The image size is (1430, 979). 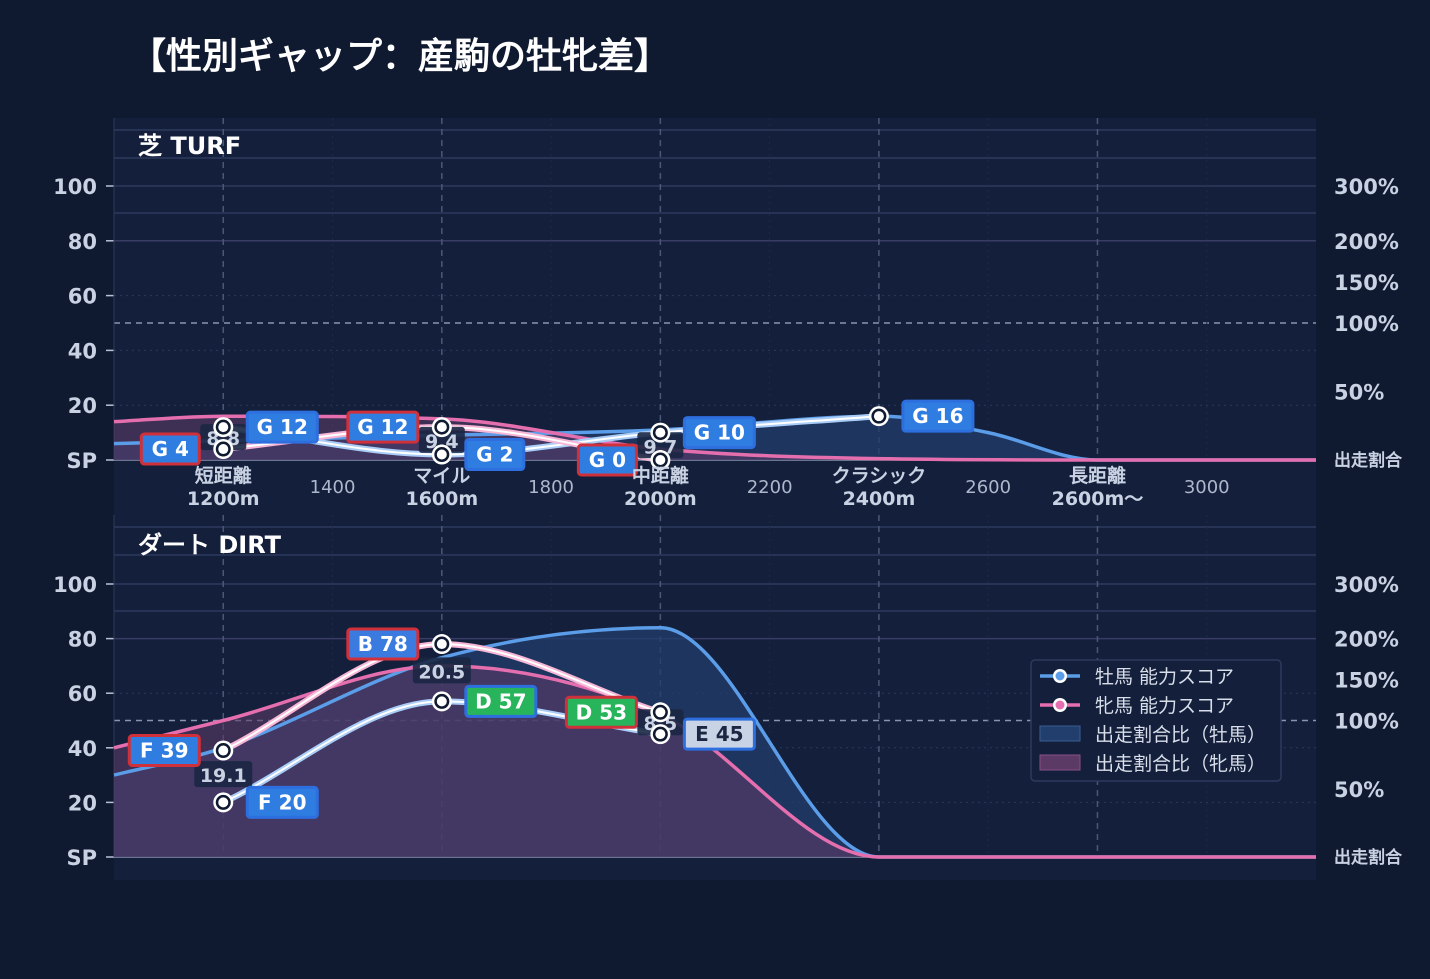 I want to click on x-tick-sublabel: 2000m, so click(x=660, y=499).